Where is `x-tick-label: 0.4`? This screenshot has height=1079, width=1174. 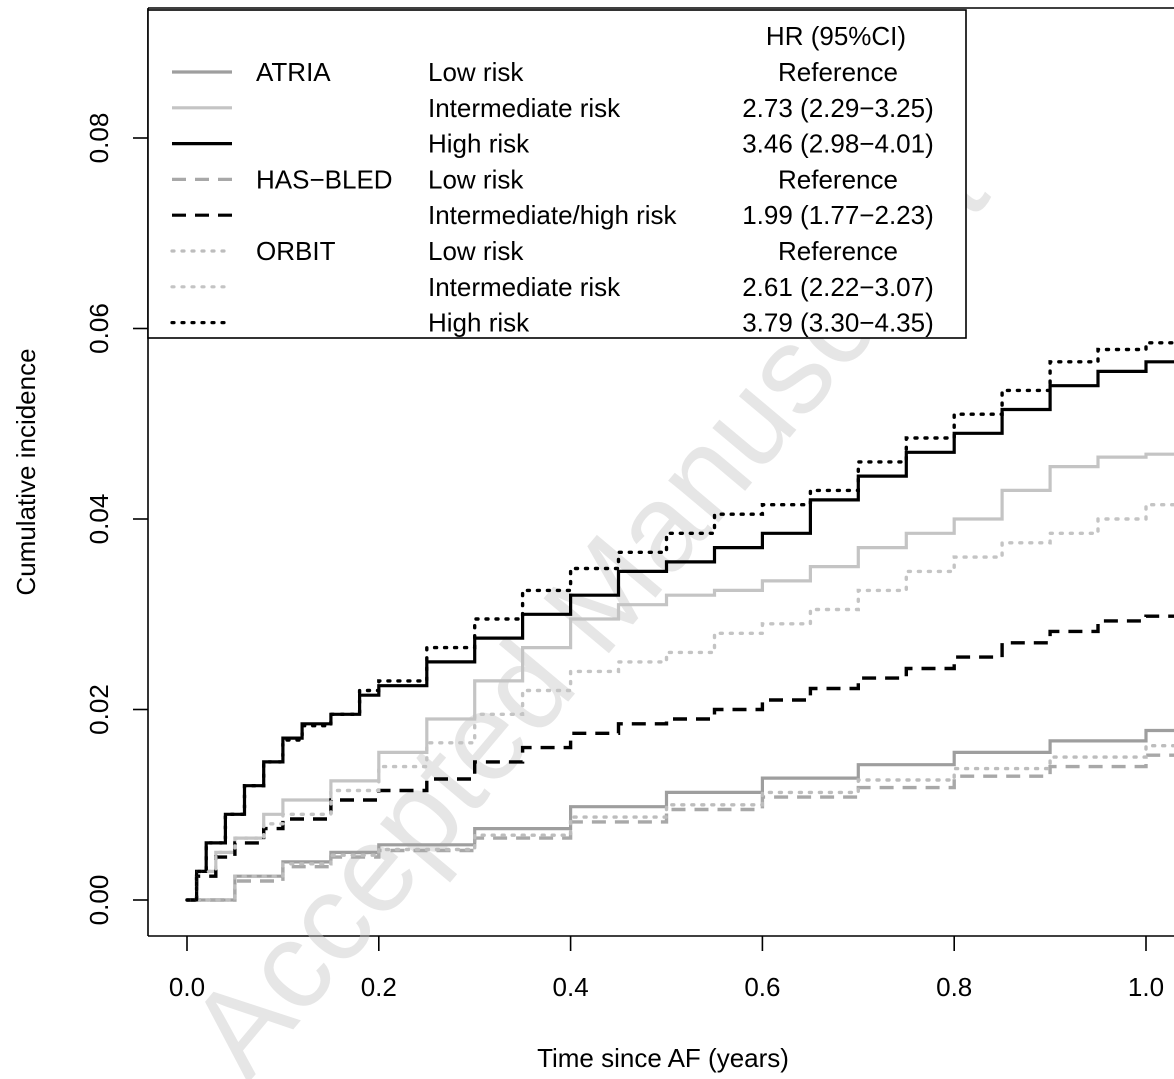 x-tick-label: 0.4 is located at coordinates (571, 987).